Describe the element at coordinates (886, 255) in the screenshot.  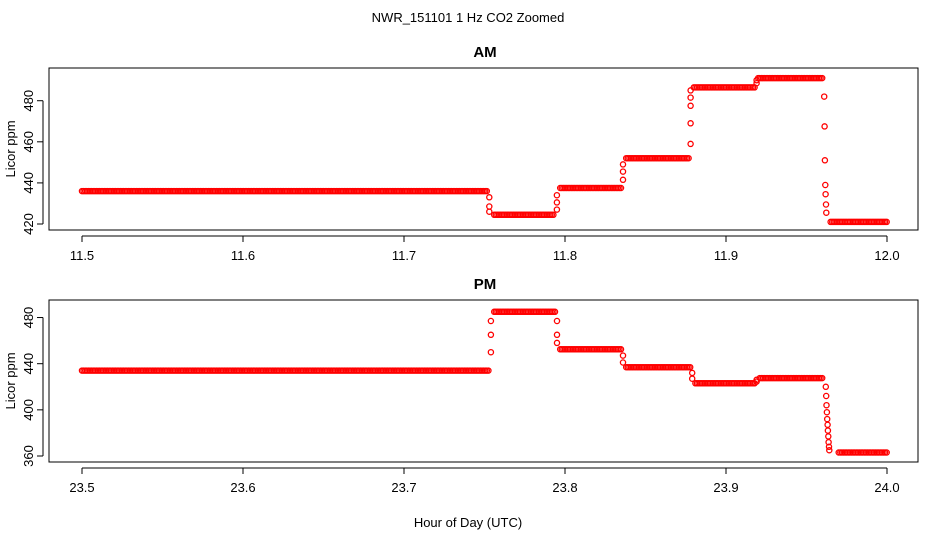
I see `am-x-tick-label: 12.0` at that location.